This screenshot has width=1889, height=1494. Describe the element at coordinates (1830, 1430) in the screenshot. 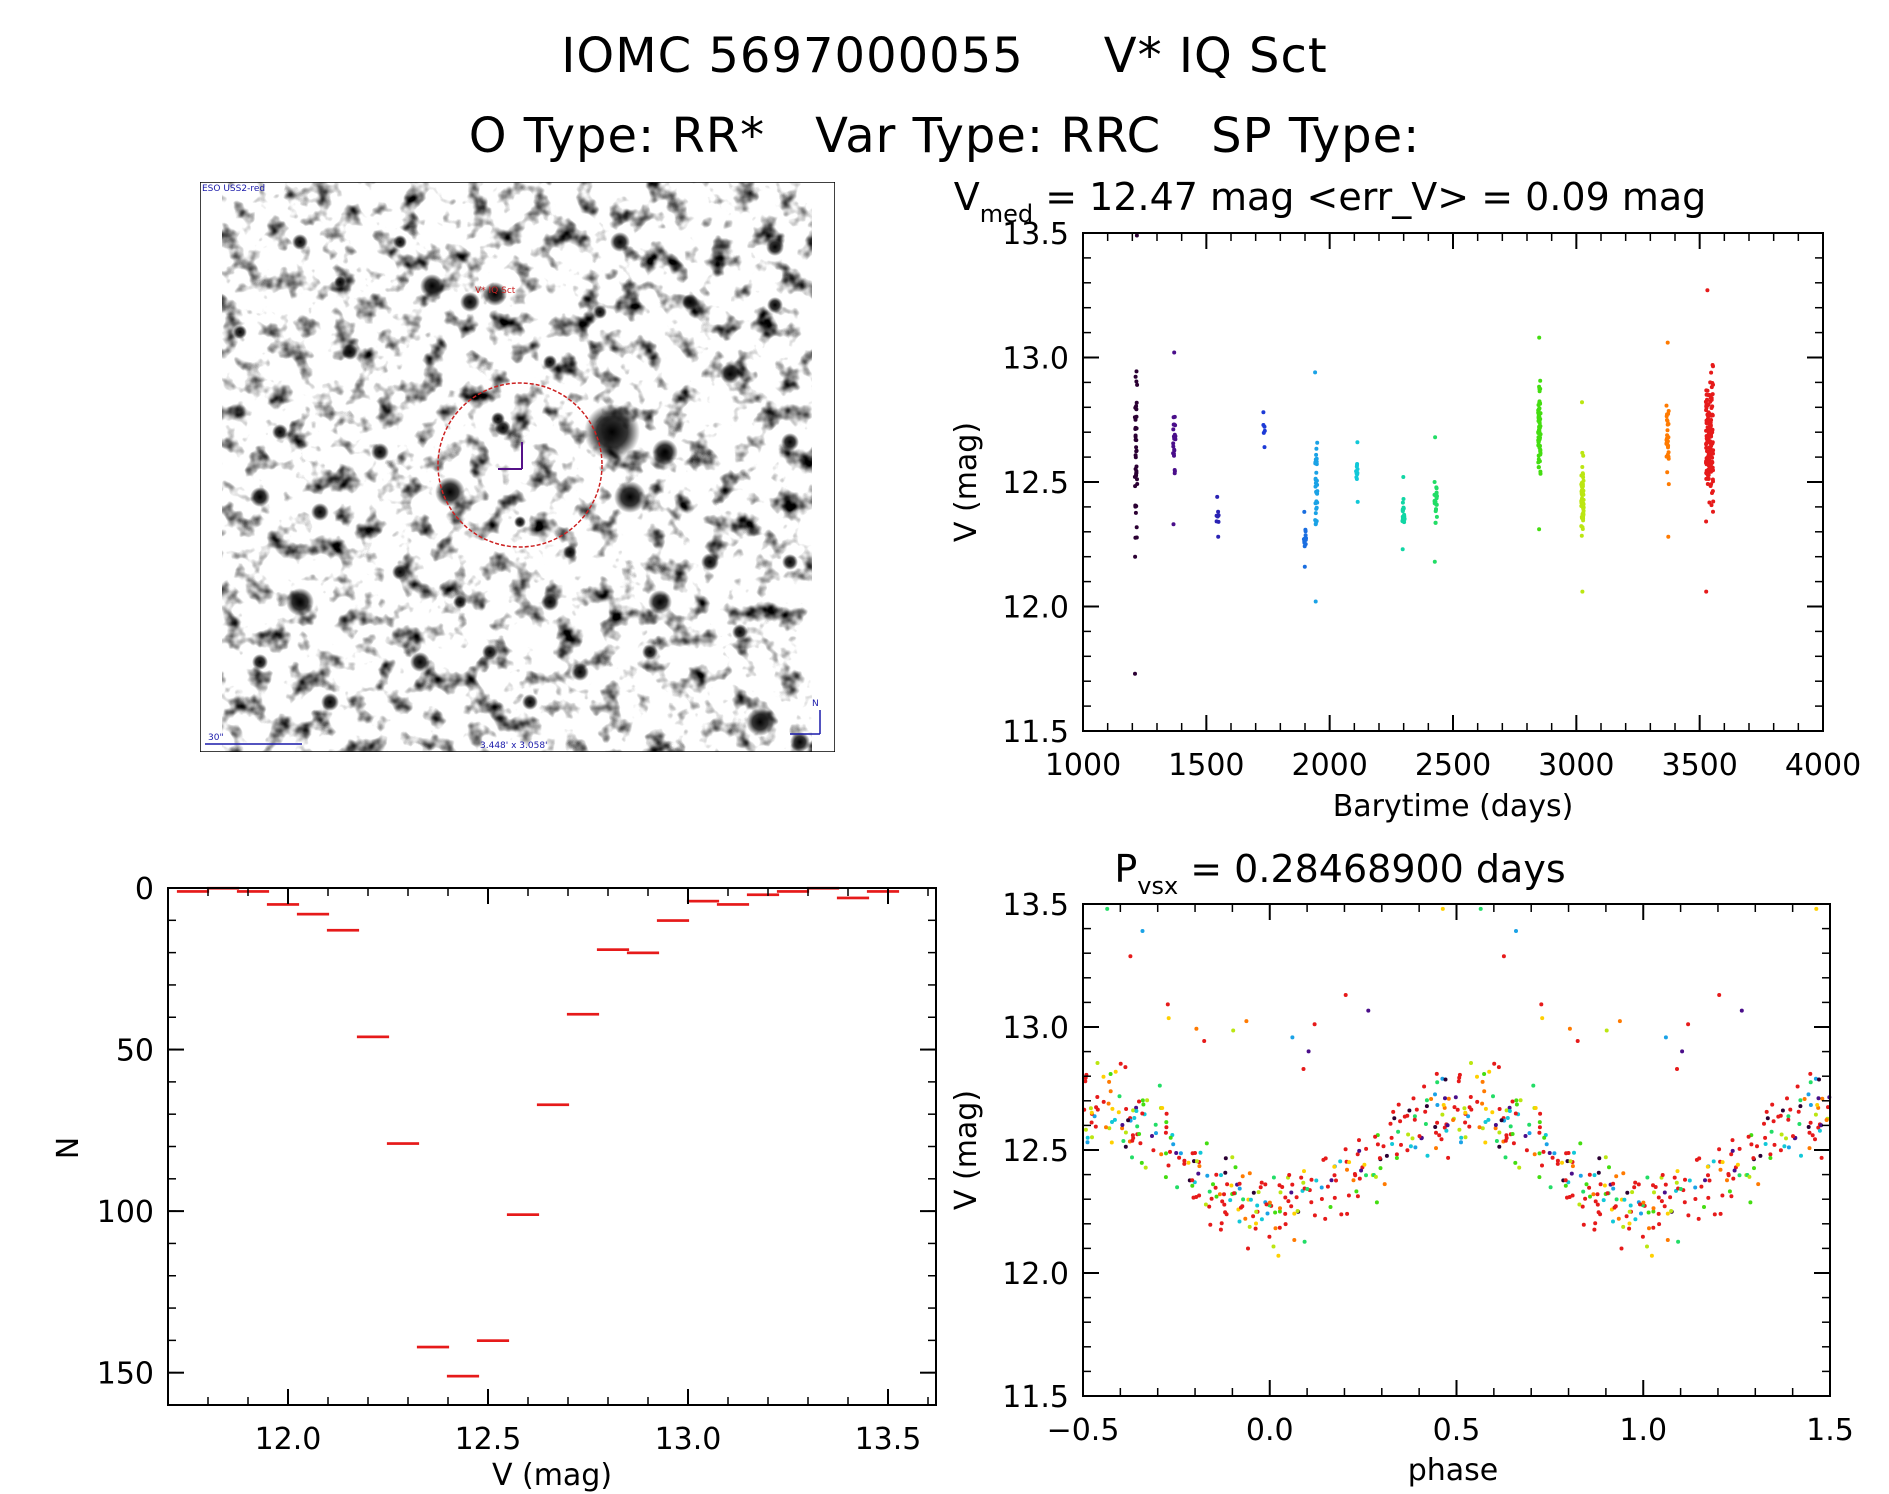

I see `x-tick-label: 1.5` at that location.